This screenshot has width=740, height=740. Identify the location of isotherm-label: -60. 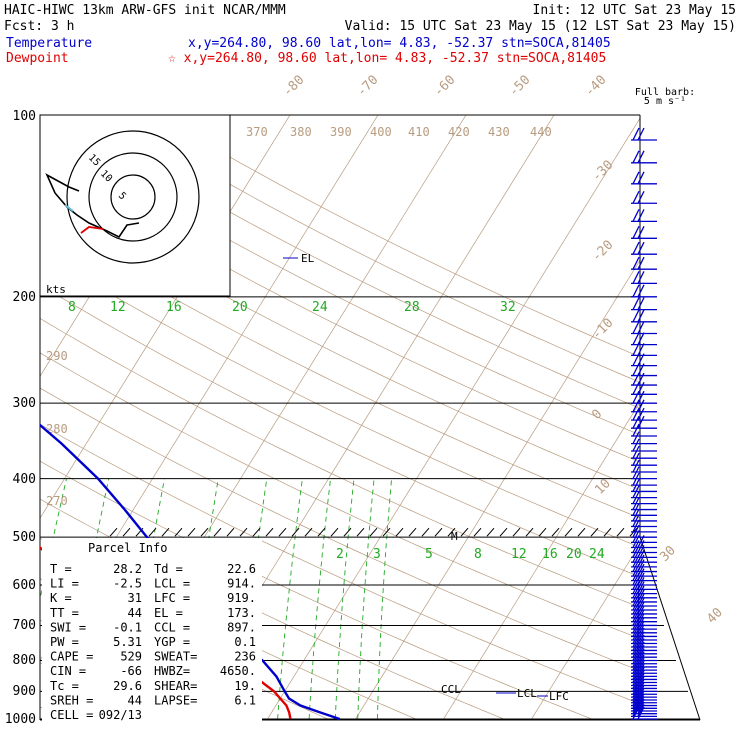
(444, 86).